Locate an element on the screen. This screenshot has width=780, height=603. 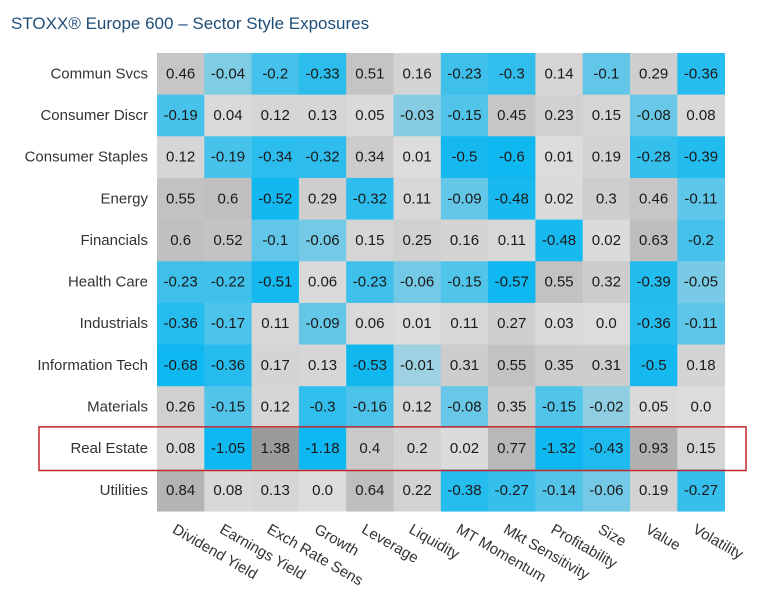
cell-value: -0.11 is located at coordinates (700, 198).